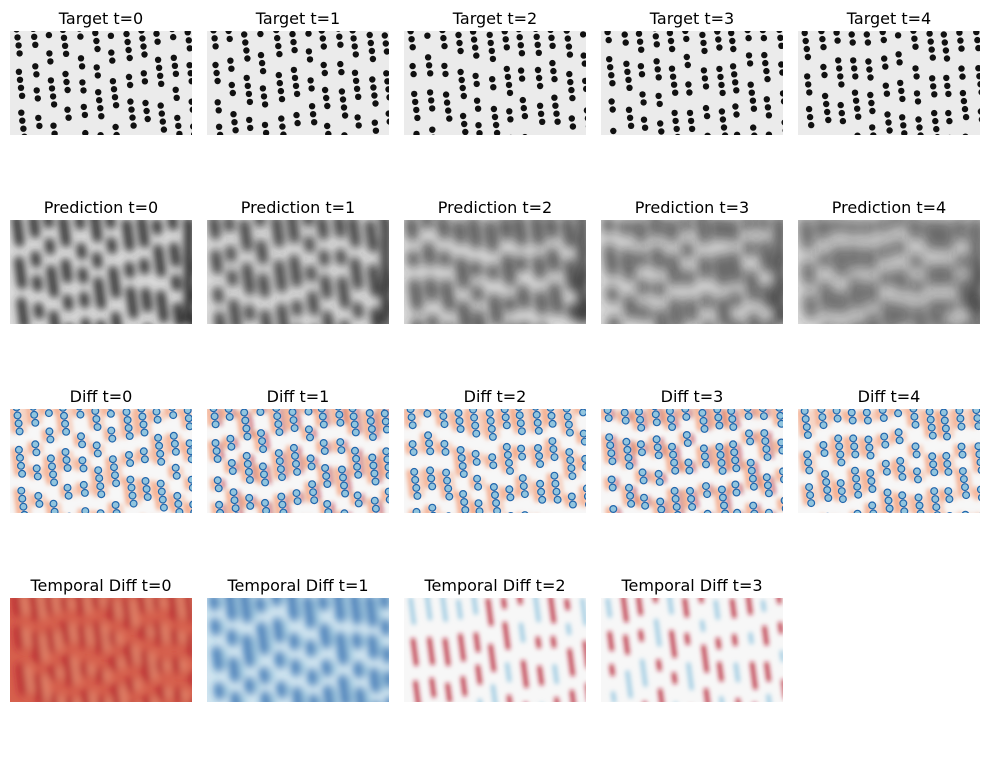 Image resolution: width=990 pixels, height=761 pixels. Describe the element at coordinates (496, 461) in the screenshot. I see `diff-dot-layer` at that location.